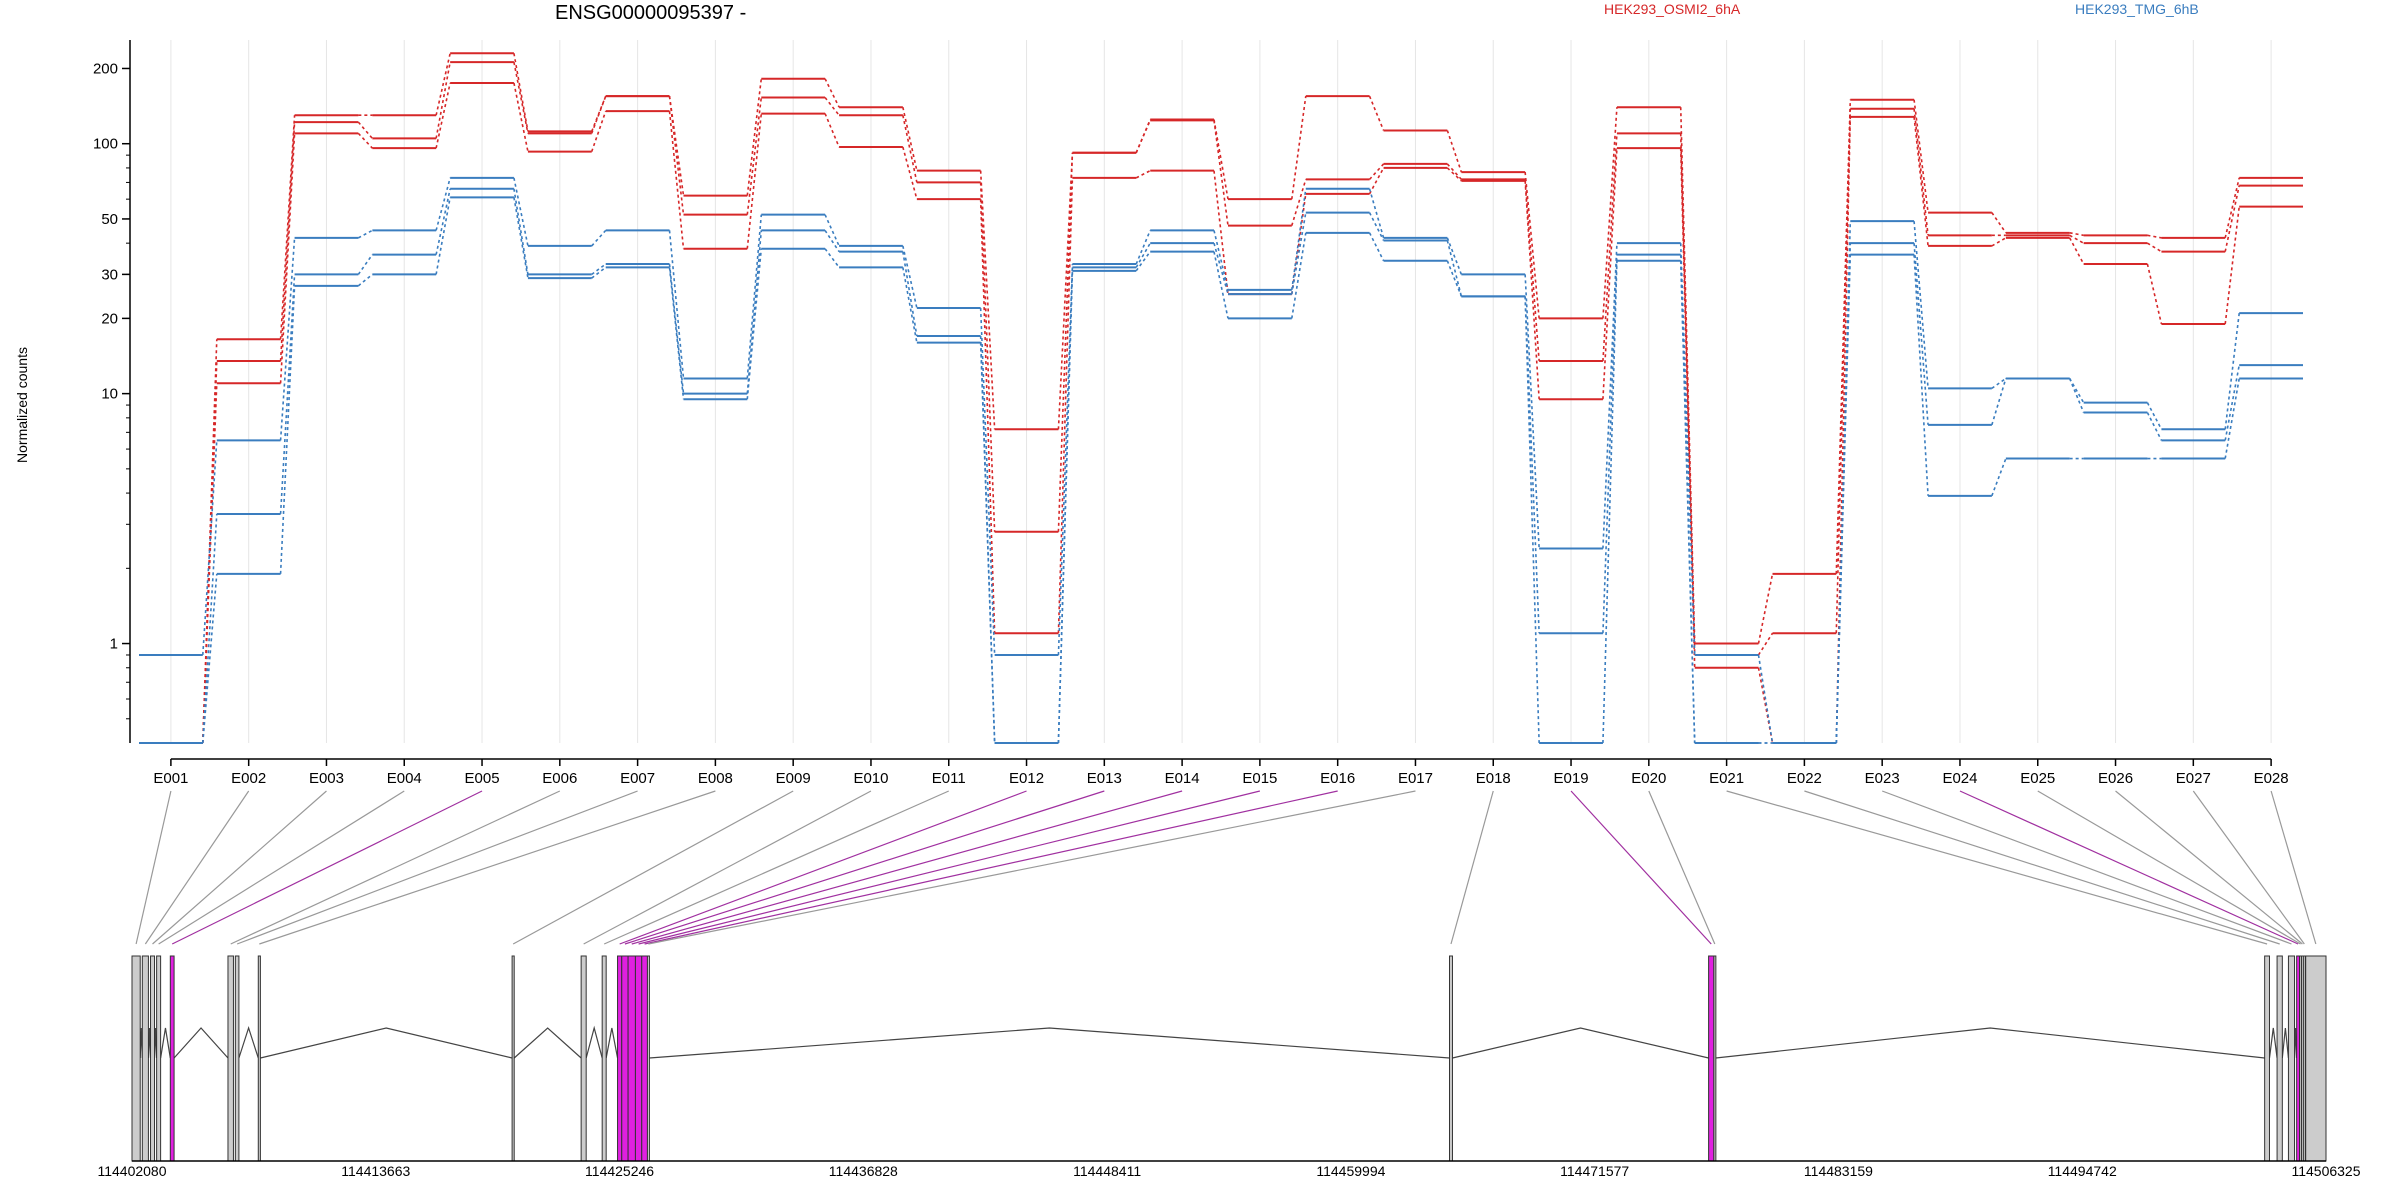 This screenshot has width=2400, height=1200. What do you see at coordinates (1107, 1171) in the screenshot?
I see `genomic-tick-label: 114448411` at bounding box center [1107, 1171].